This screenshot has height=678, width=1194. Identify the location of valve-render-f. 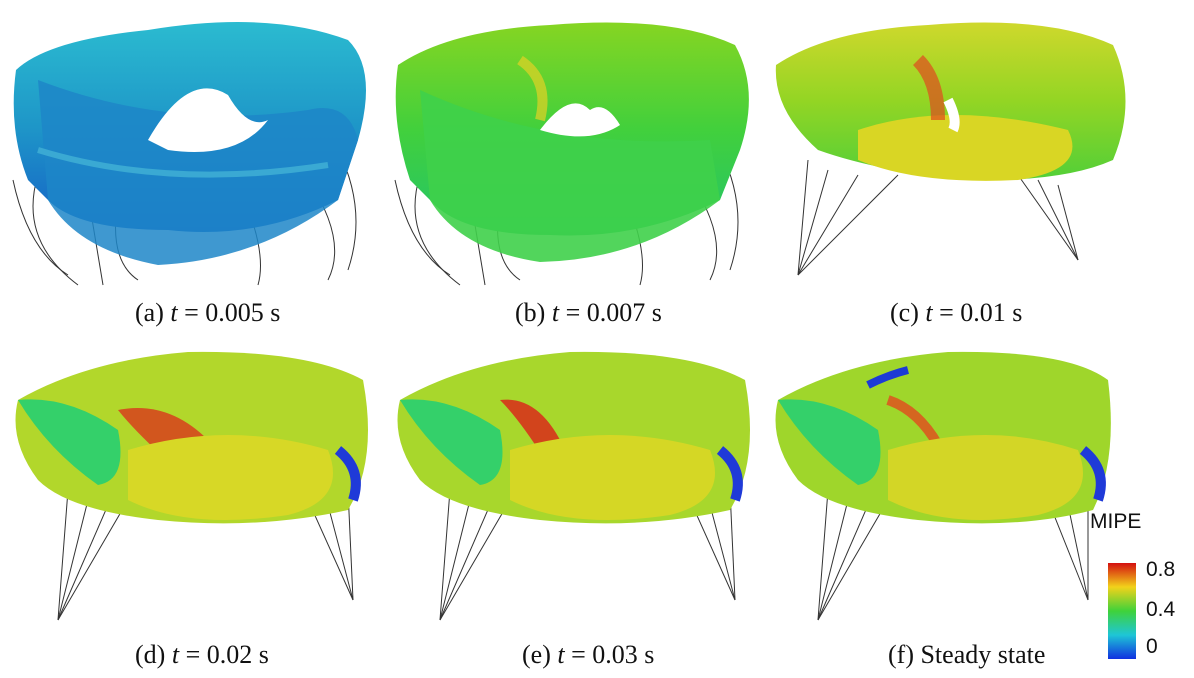
(943, 490).